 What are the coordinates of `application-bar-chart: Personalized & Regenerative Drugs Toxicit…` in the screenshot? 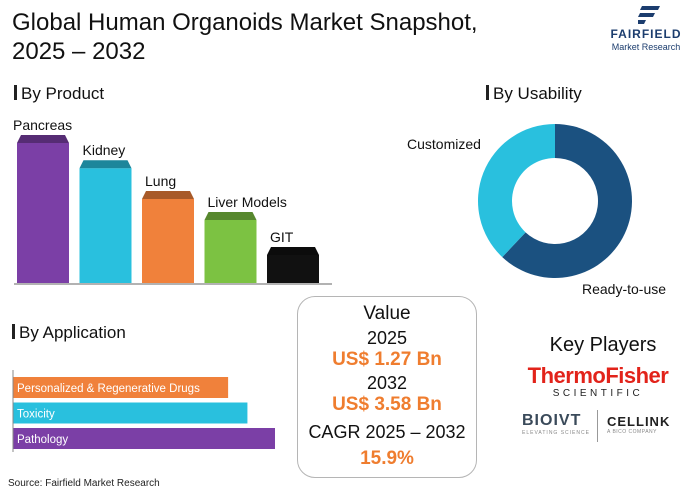 It's located at (143, 411).